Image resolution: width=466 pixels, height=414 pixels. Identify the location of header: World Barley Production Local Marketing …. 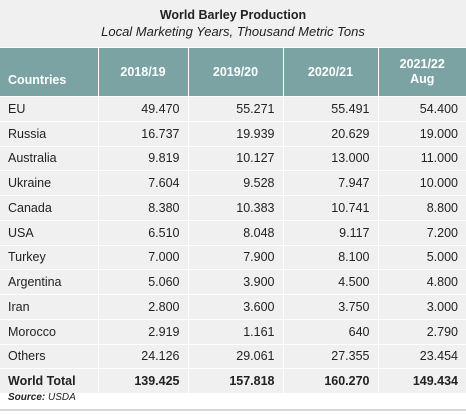
(233, 23).